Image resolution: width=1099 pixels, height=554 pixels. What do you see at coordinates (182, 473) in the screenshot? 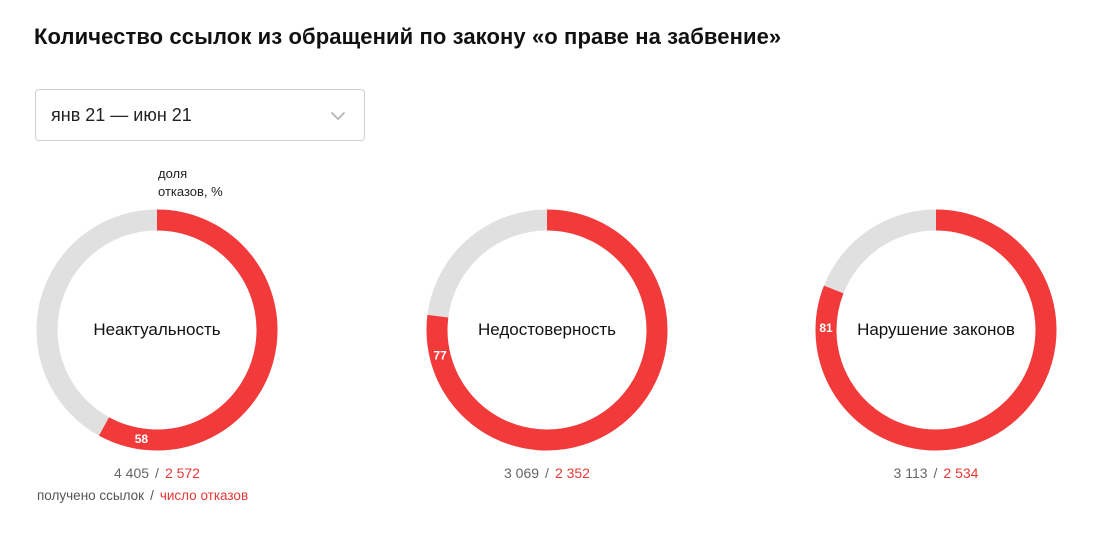
I see `rejected-count-1: 2 572` at bounding box center [182, 473].